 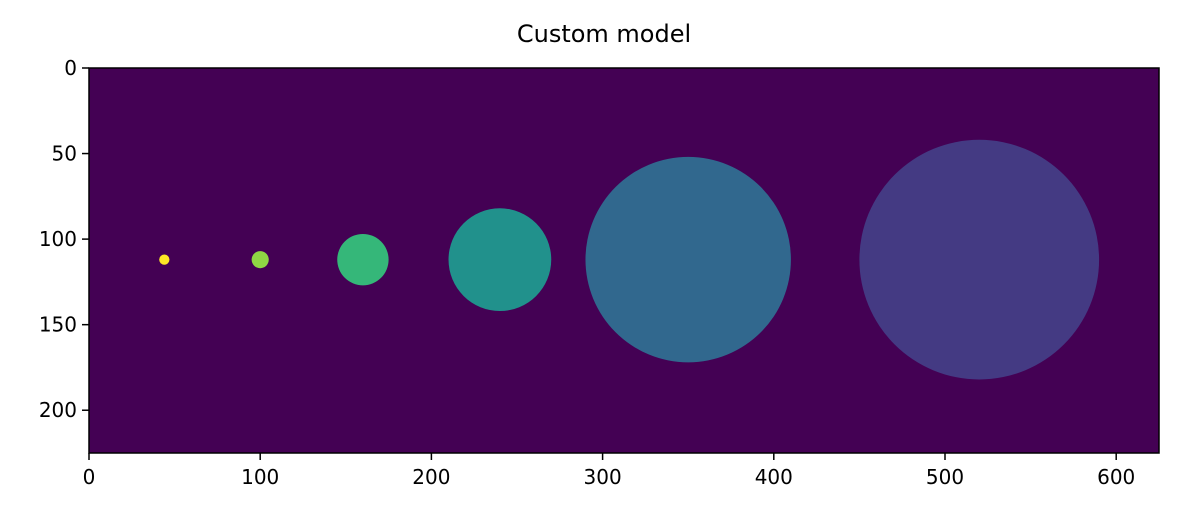 What do you see at coordinates (260, 477) in the screenshot?
I see `x-tick-label: 100` at bounding box center [260, 477].